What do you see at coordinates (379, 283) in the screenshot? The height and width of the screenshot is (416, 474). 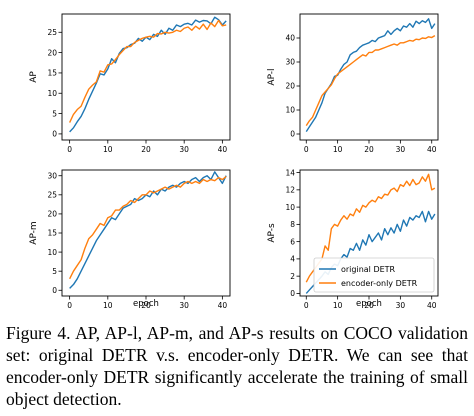 I see `legend-label: encoder-only DETR` at bounding box center [379, 283].